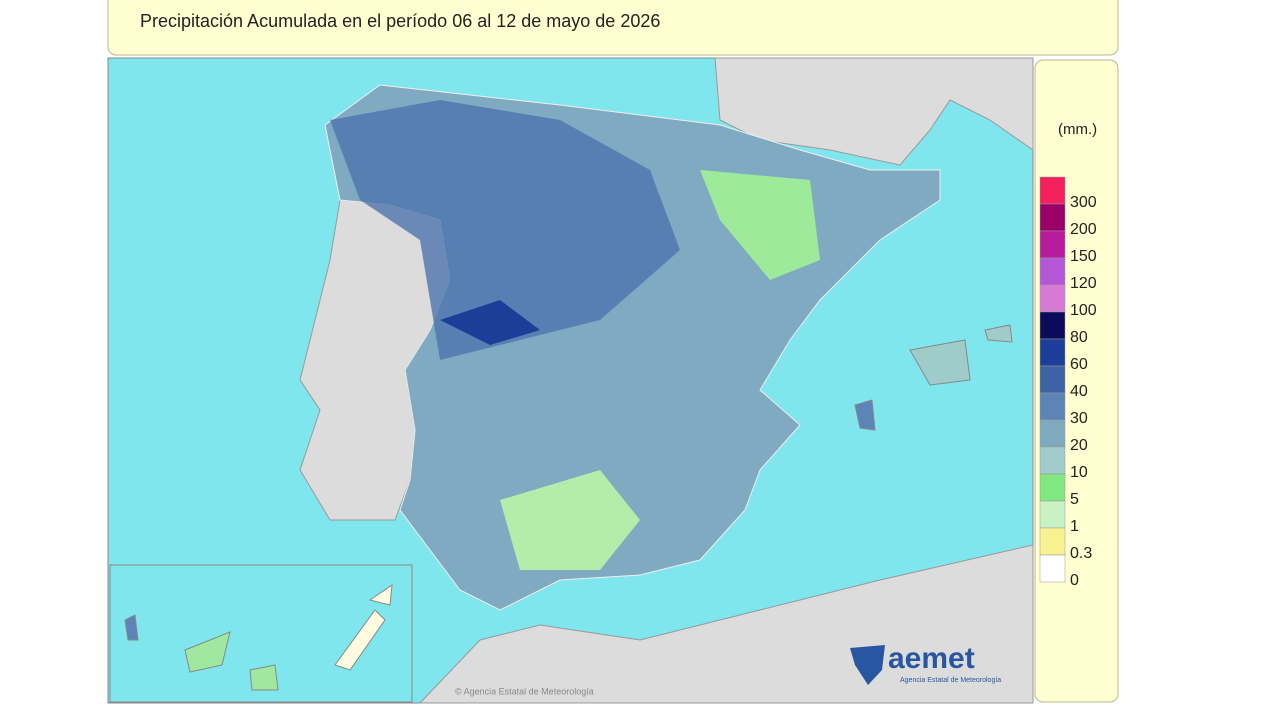 The image size is (1280, 725). What do you see at coordinates (1079, 337) in the screenshot?
I see `legend-label: 80` at bounding box center [1079, 337].